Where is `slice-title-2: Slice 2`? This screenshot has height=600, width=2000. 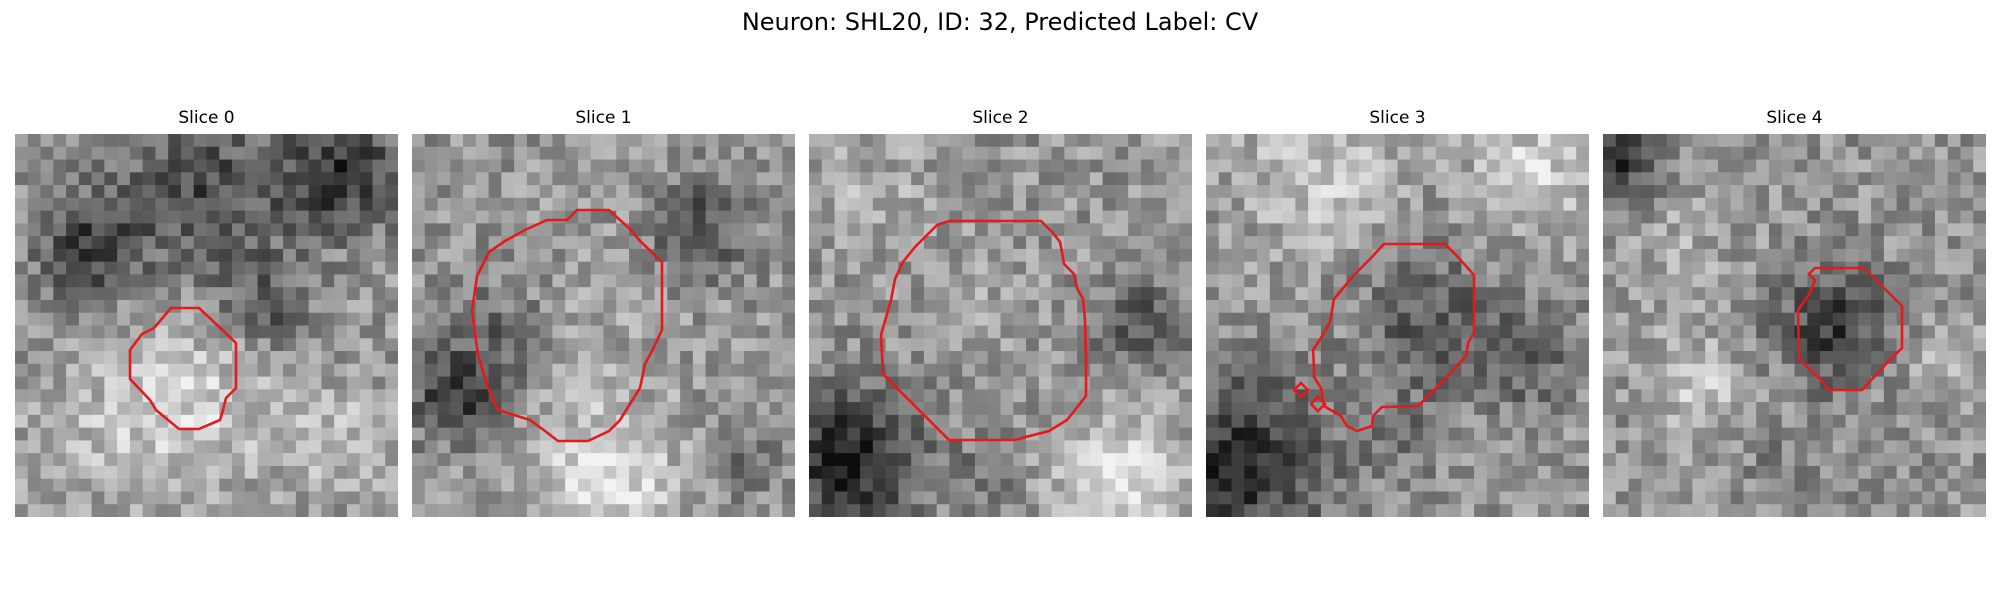
slice-title-2: Slice 2 is located at coordinates (1000, 118).